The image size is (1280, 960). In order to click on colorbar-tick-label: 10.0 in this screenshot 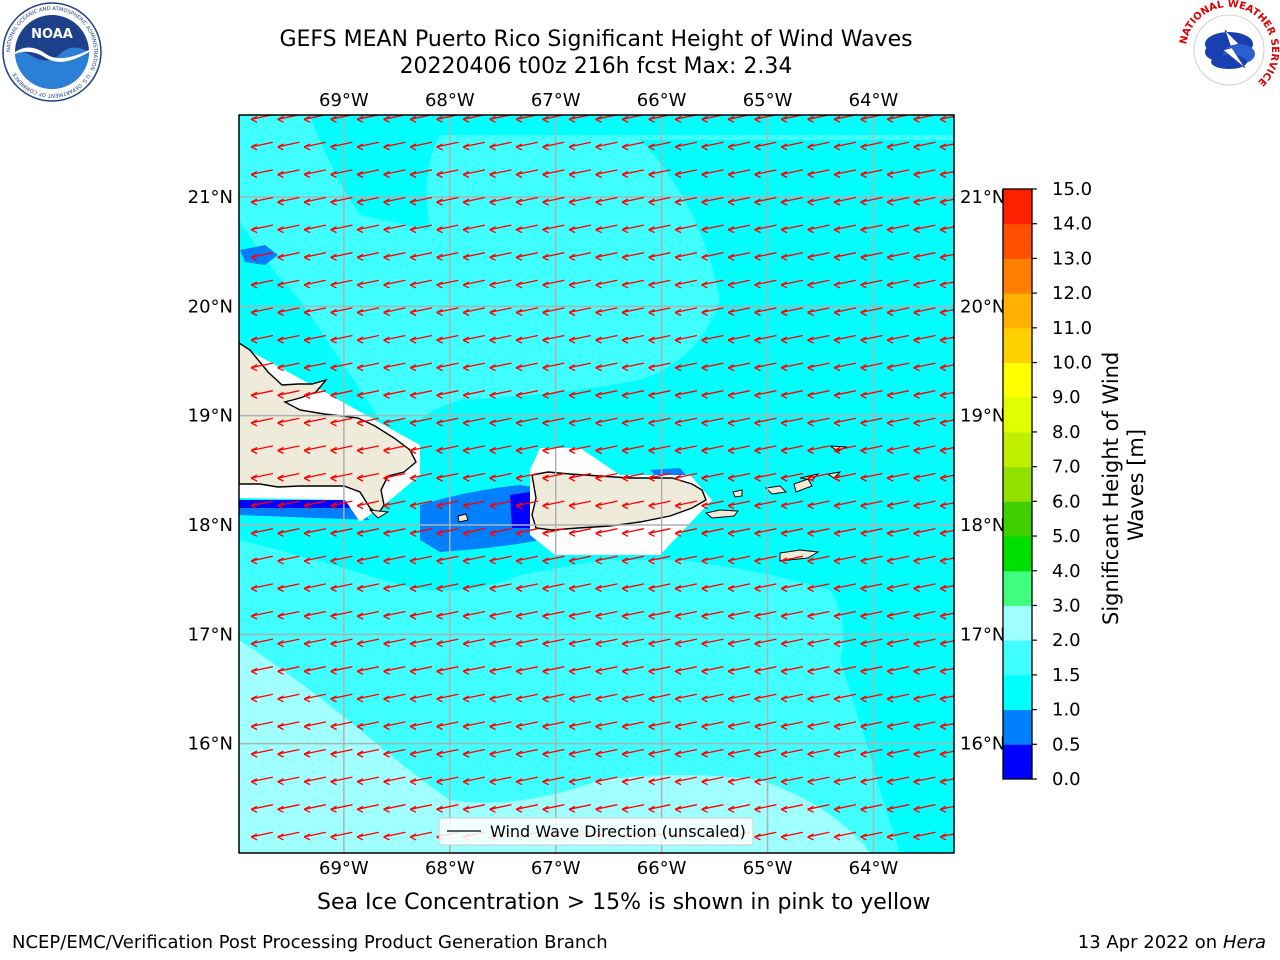, I will do `click(1072, 363)`.